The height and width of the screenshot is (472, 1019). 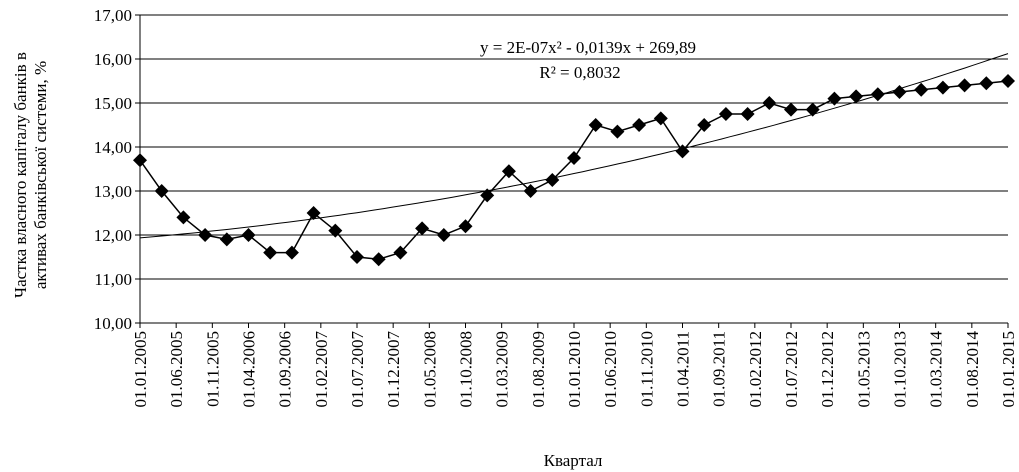 What do you see at coordinates (588, 47) in the screenshot?
I see `trend-equation: y = 2E-07x² - 0,0139x + 269,89` at bounding box center [588, 47].